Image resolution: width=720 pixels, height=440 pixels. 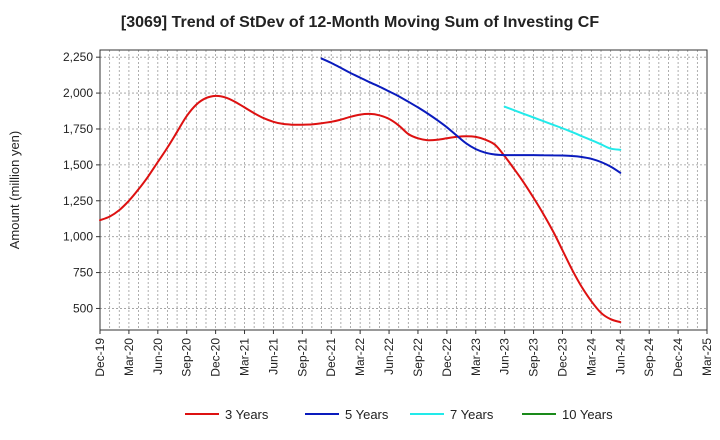 I want to click on x-tick-label: Mar-22, so click(x=360, y=357).